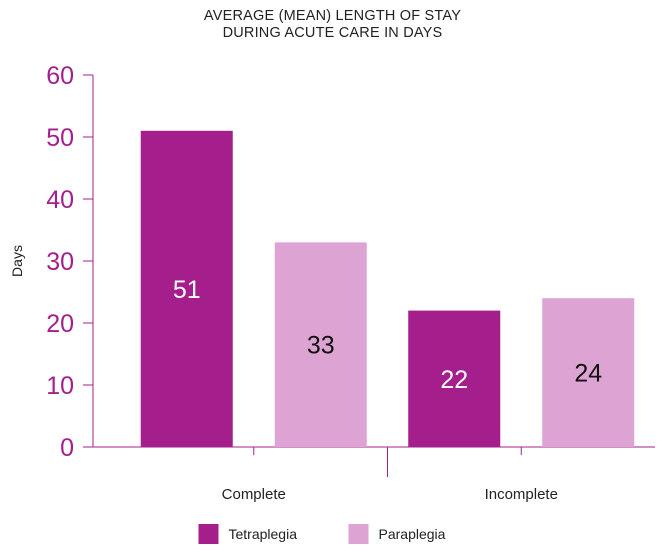 The width and height of the screenshot is (665, 556). Describe the element at coordinates (358, 534) in the screenshot. I see `legend-swatch-paraplegia` at that location.